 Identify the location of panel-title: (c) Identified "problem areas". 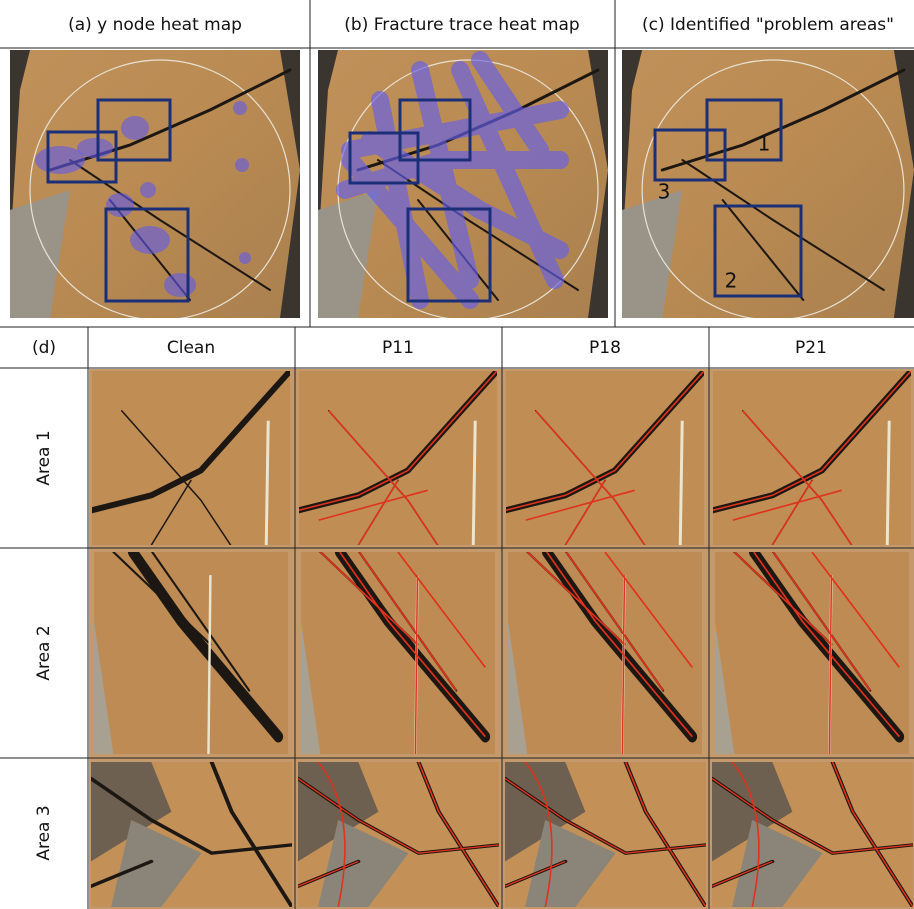
(768, 25).